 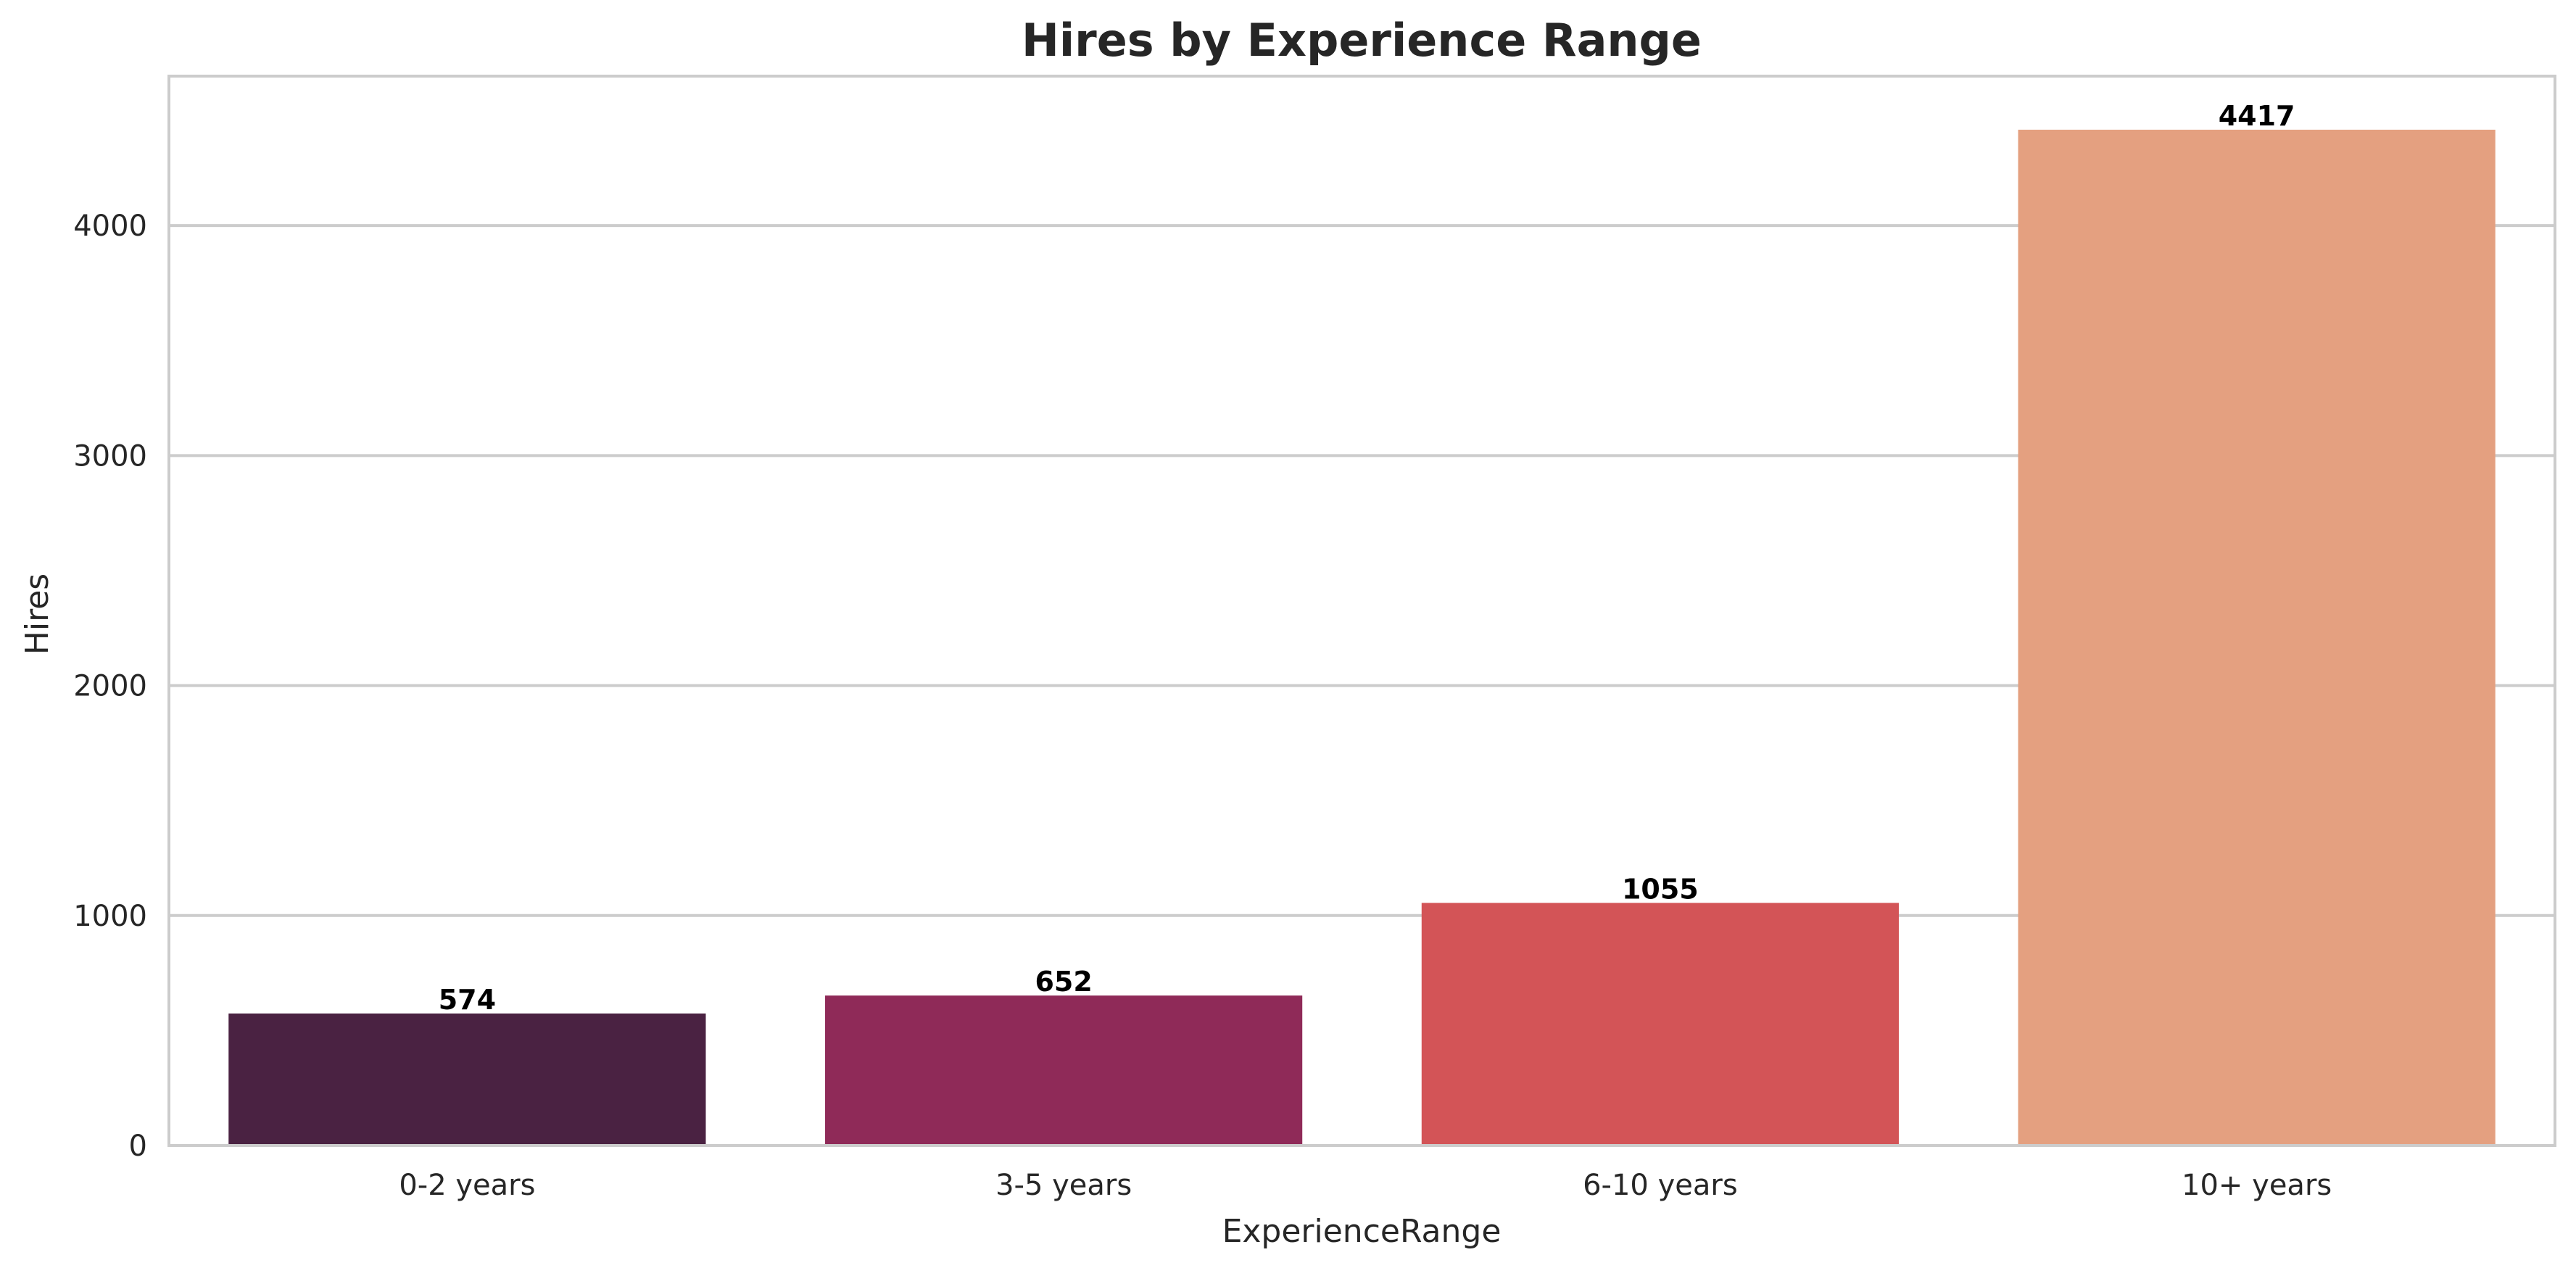 I want to click on y-tick-label: 4000, so click(x=110, y=227).